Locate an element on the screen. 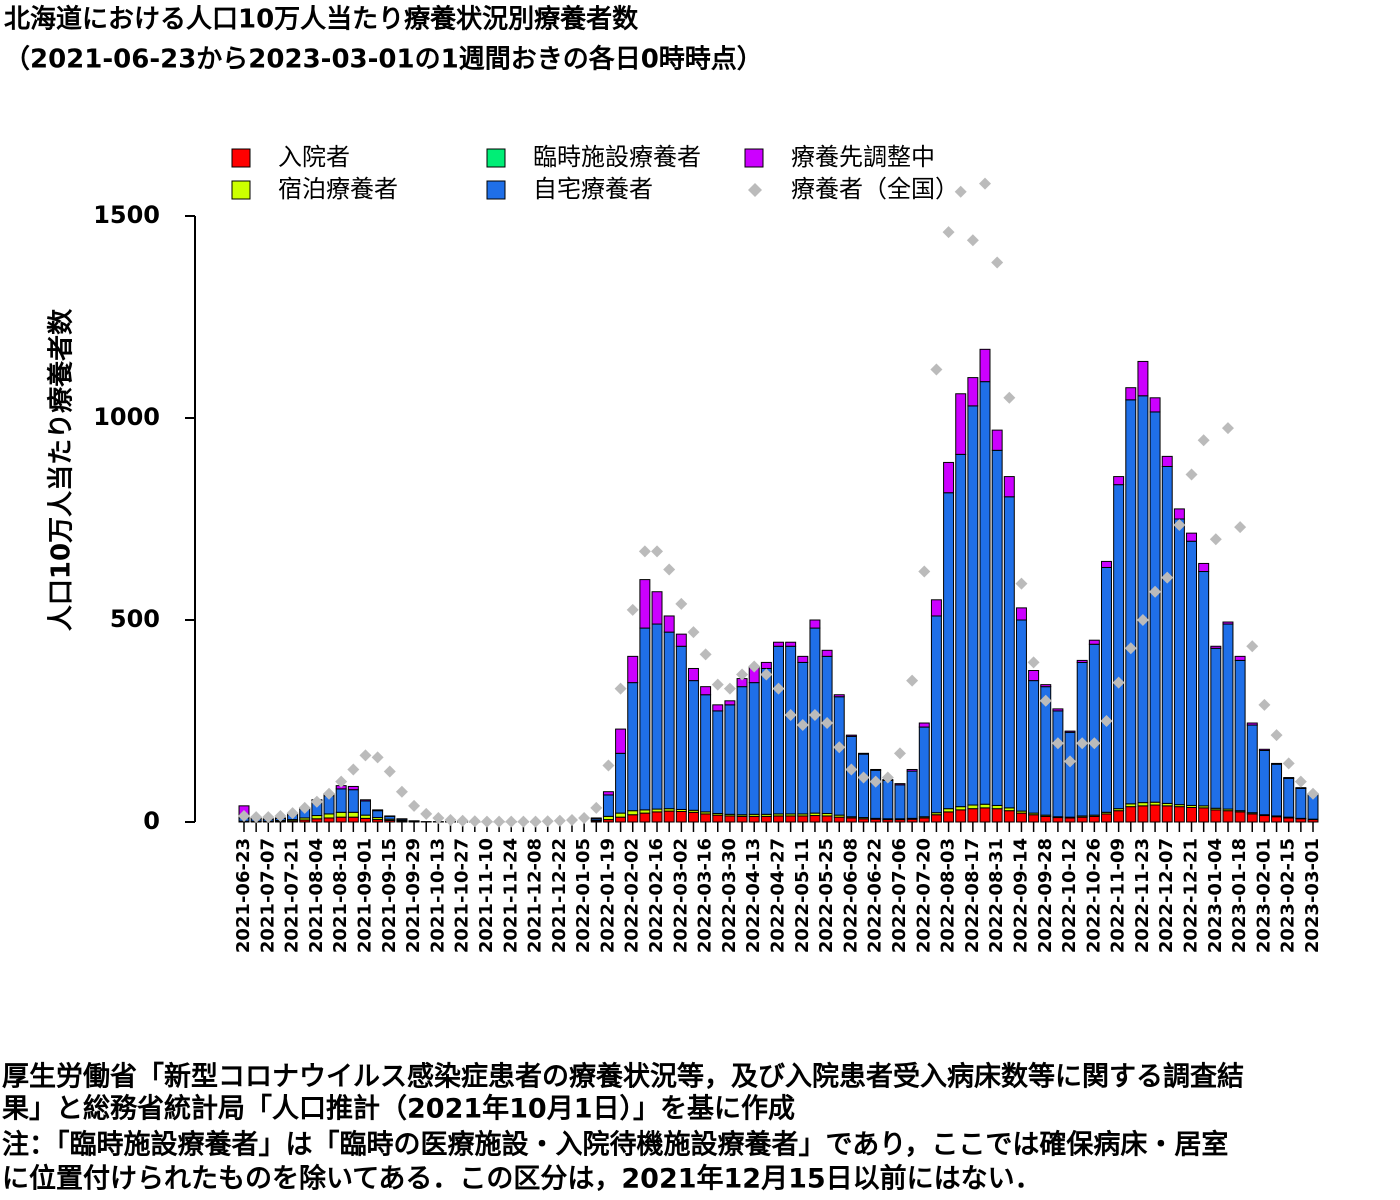  x-tick-label: 2022-08-31 is located at coordinates (996, 895).